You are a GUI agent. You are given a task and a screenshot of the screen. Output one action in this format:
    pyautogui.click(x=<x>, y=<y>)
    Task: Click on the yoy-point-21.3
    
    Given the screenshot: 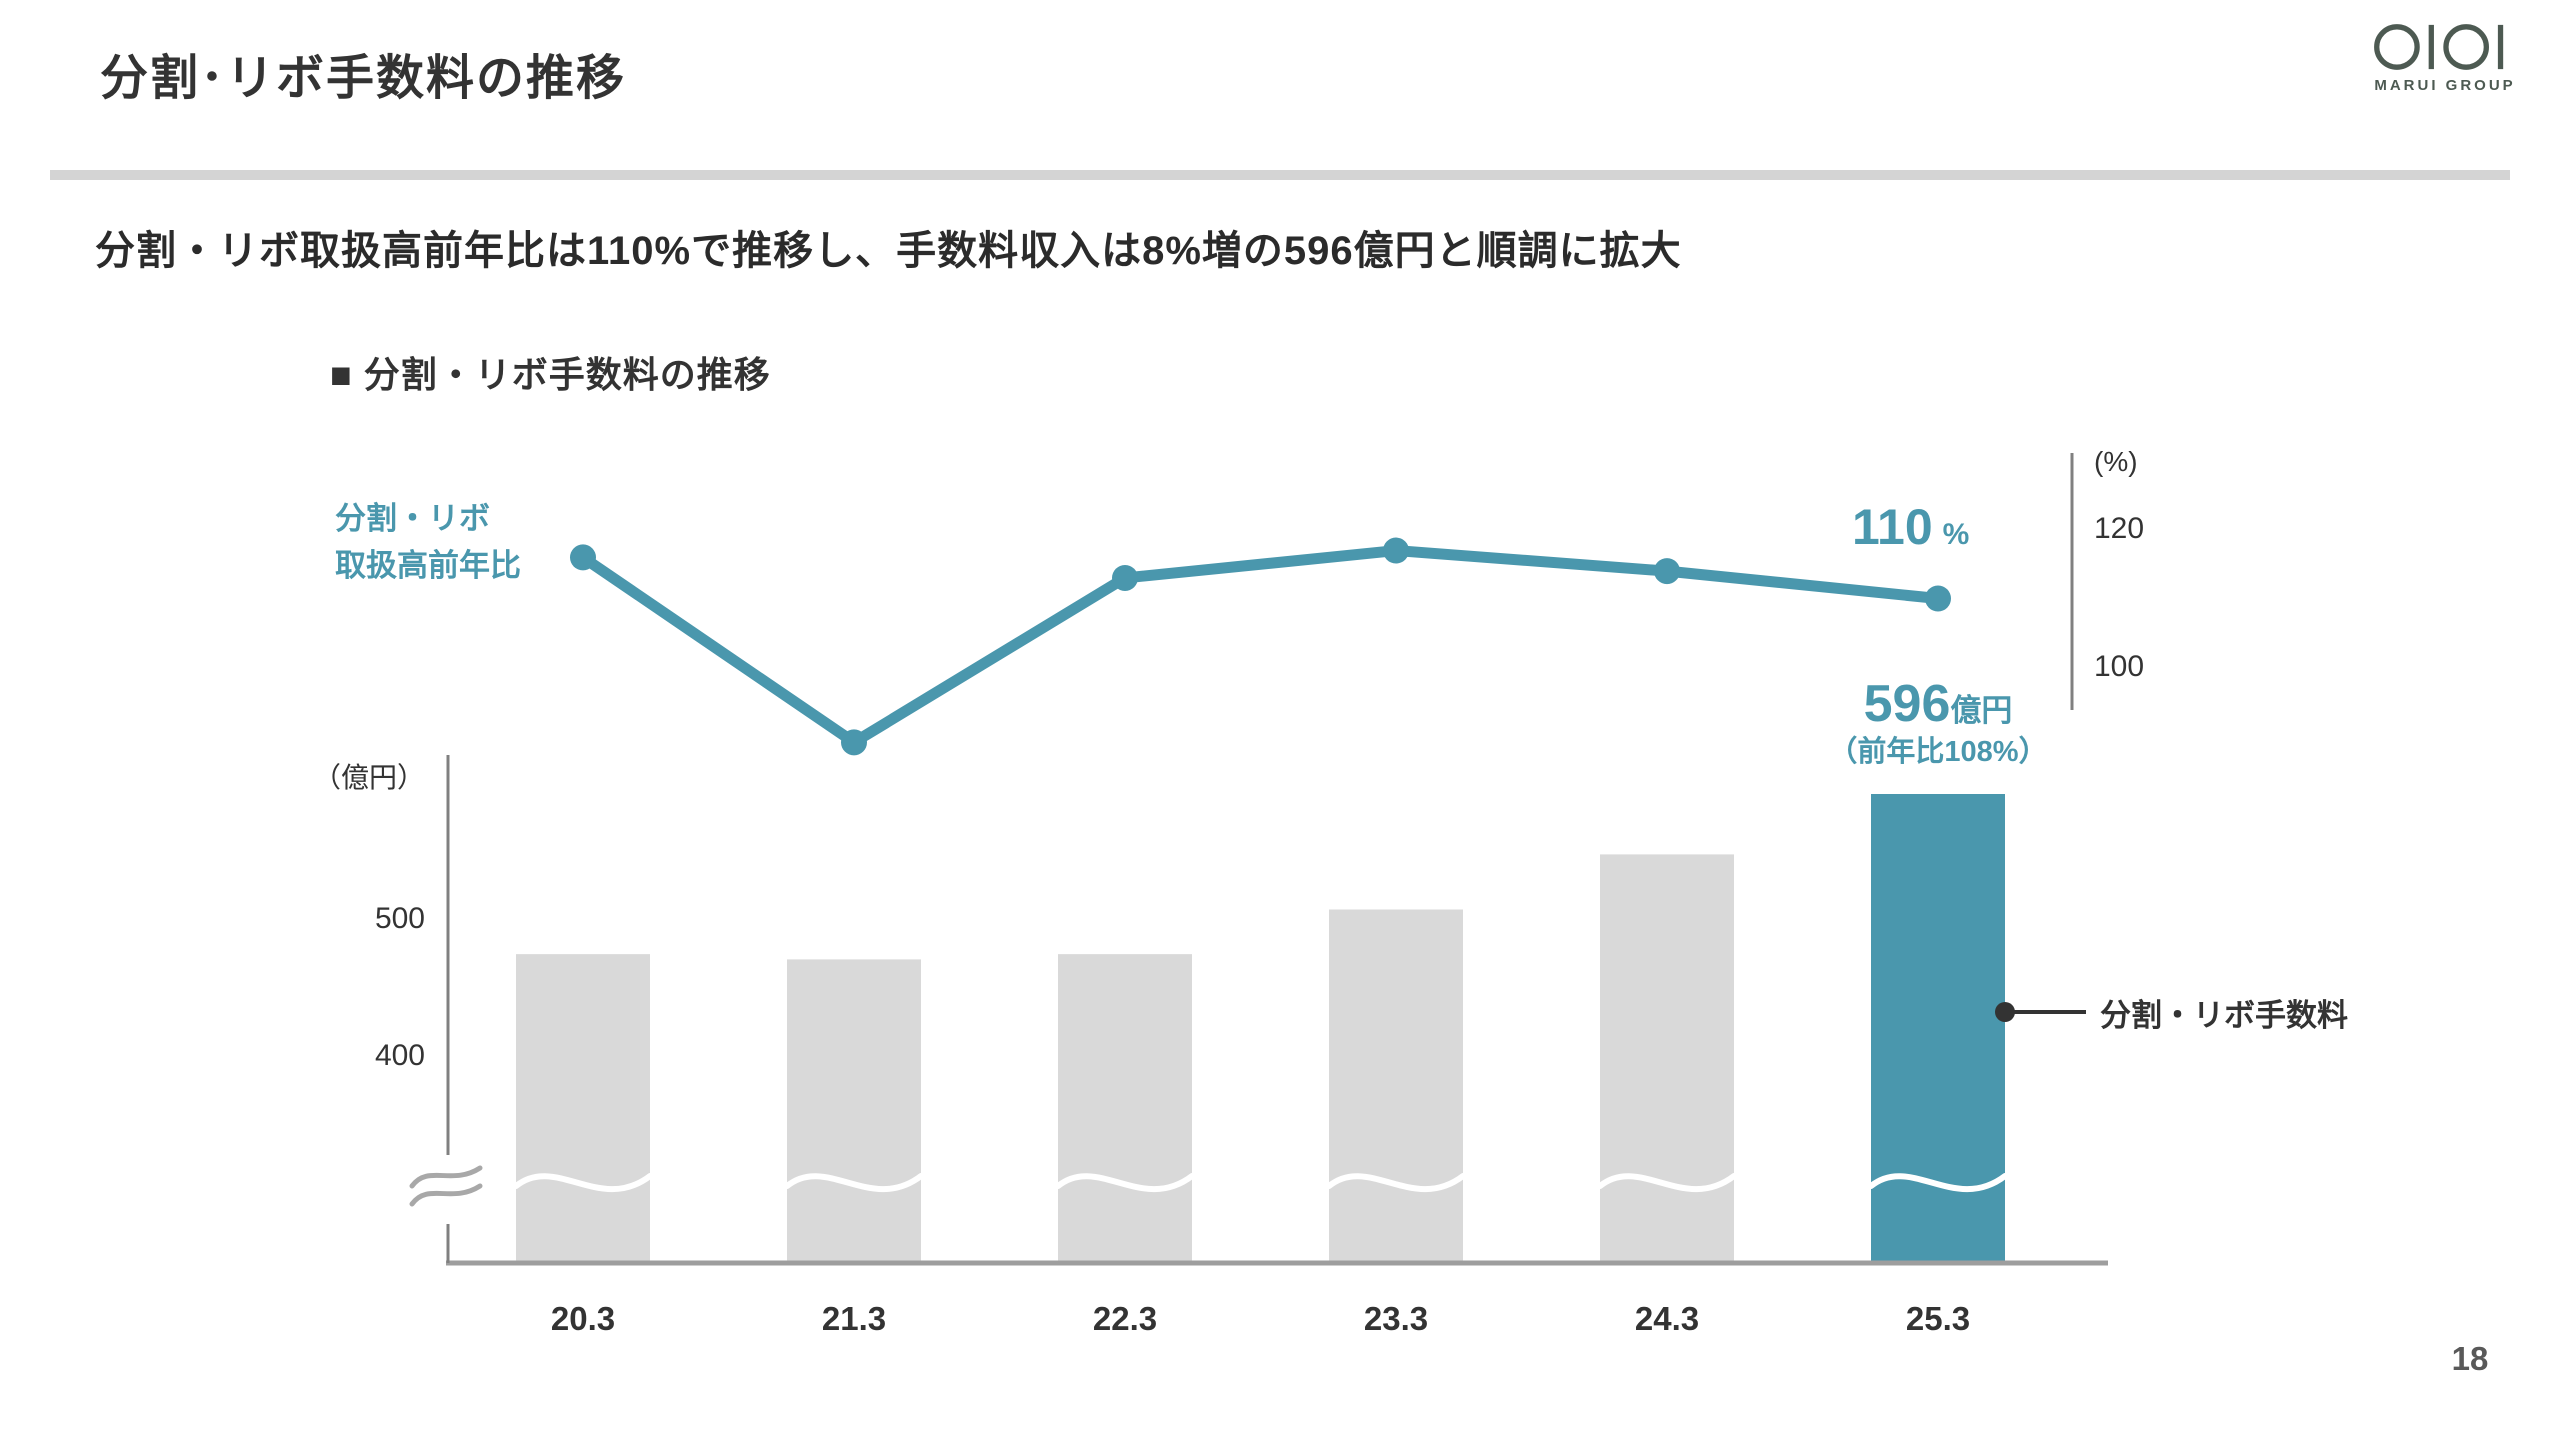 What is the action you would take?
    pyautogui.click(x=854, y=742)
    